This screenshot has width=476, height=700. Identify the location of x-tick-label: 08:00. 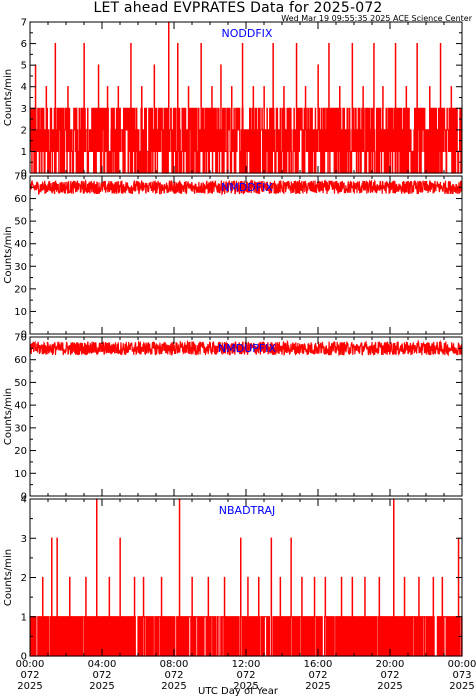
(174, 664).